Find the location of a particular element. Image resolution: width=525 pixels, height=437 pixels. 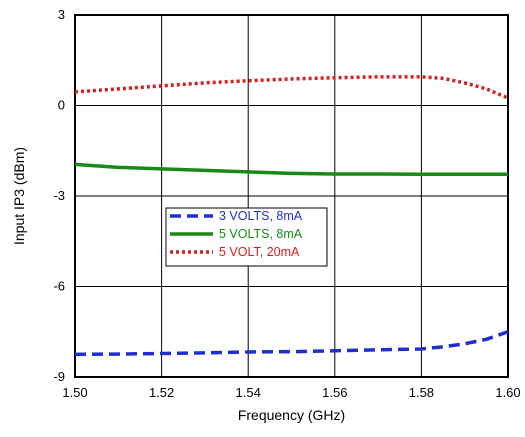

legend-label-2: 5 VOLT, 20mA is located at coordinates (259, 252).